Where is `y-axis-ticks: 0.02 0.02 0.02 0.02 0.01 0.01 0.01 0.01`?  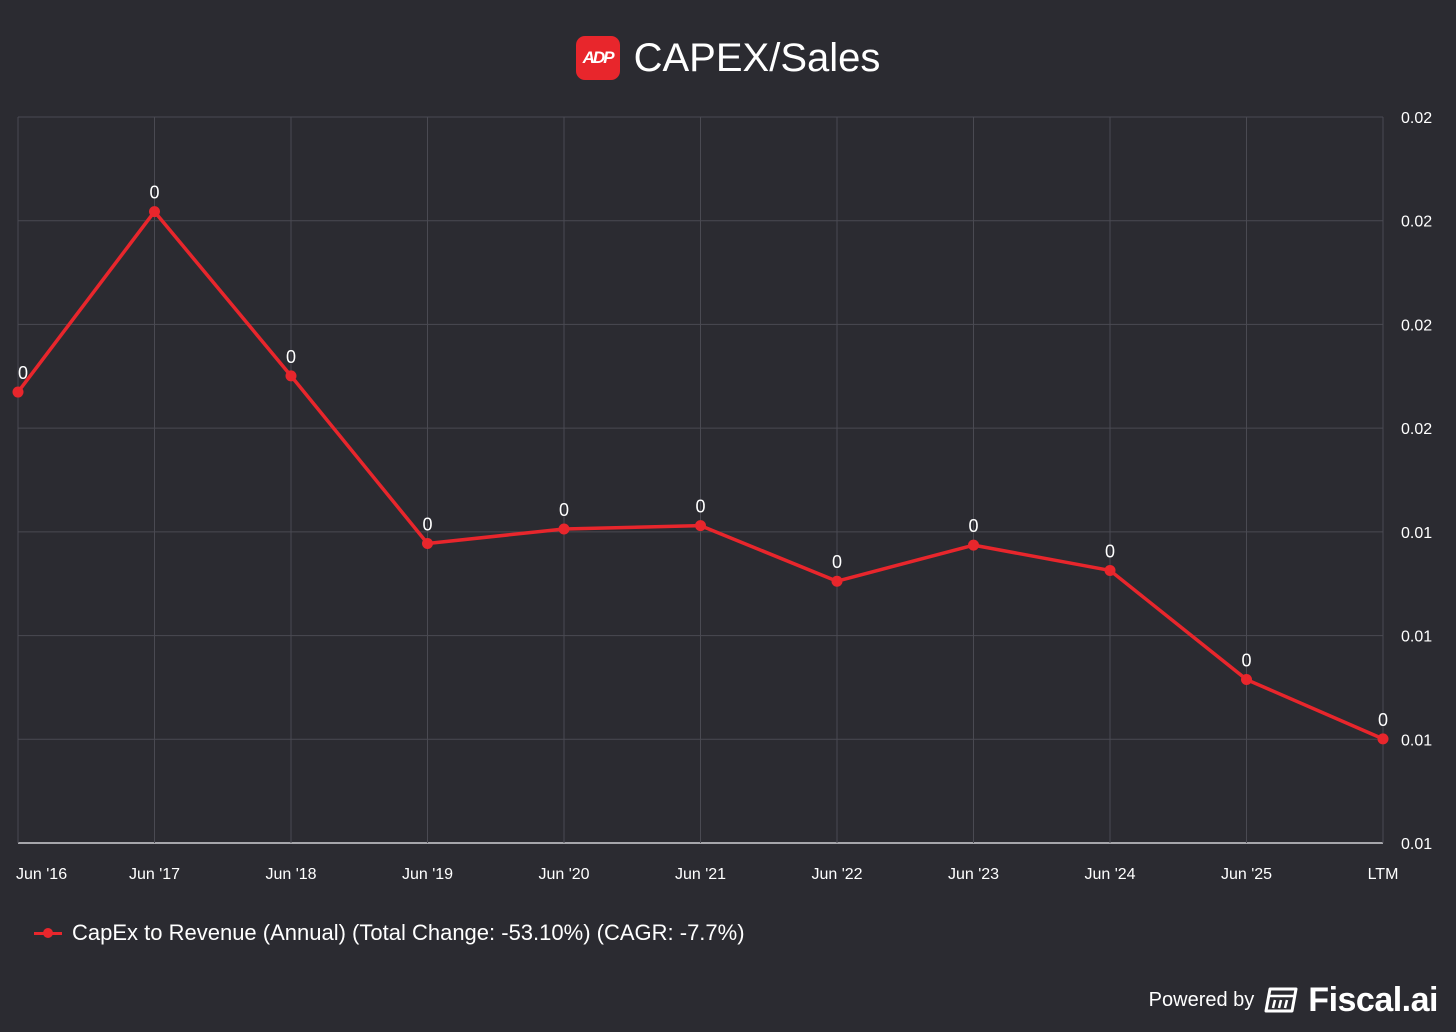 y-axis-ticks: 0.02 0.02 0.02 0.02 0.01 0.01 0.01 0.01 is located at coordinates (1416, 481).